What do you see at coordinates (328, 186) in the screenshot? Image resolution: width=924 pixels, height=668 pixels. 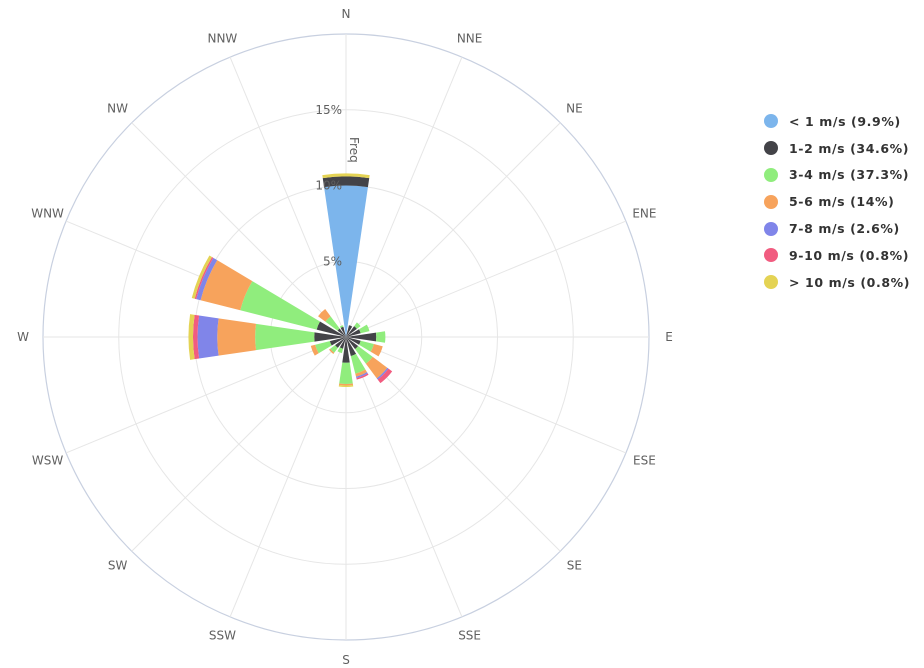 I see `radial-tick-label: 10%` at bounding box center [328, 186].